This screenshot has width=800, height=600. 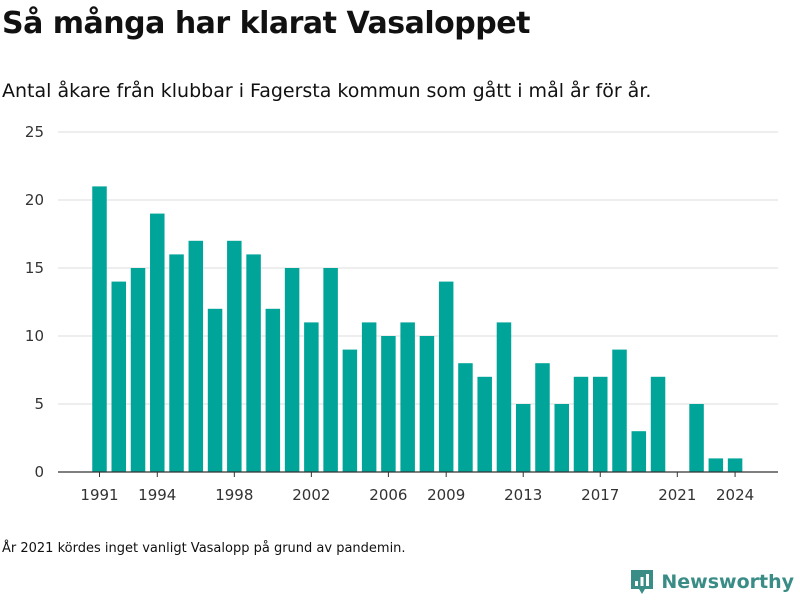 I want to click on bar-2023, so click(x=716, y=465).